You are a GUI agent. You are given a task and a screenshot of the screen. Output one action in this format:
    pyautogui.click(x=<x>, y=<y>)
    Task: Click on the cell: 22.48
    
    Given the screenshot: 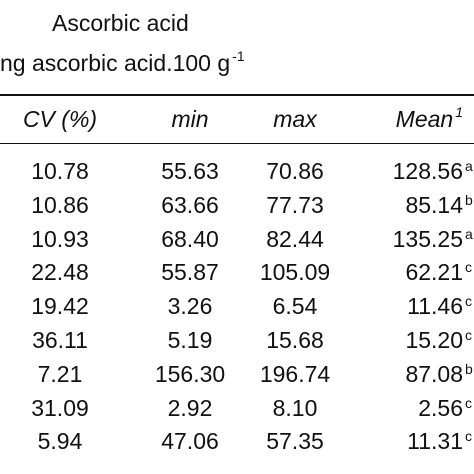 What is the action you would take?
    pyautogui.click(x=60, y=272)
    